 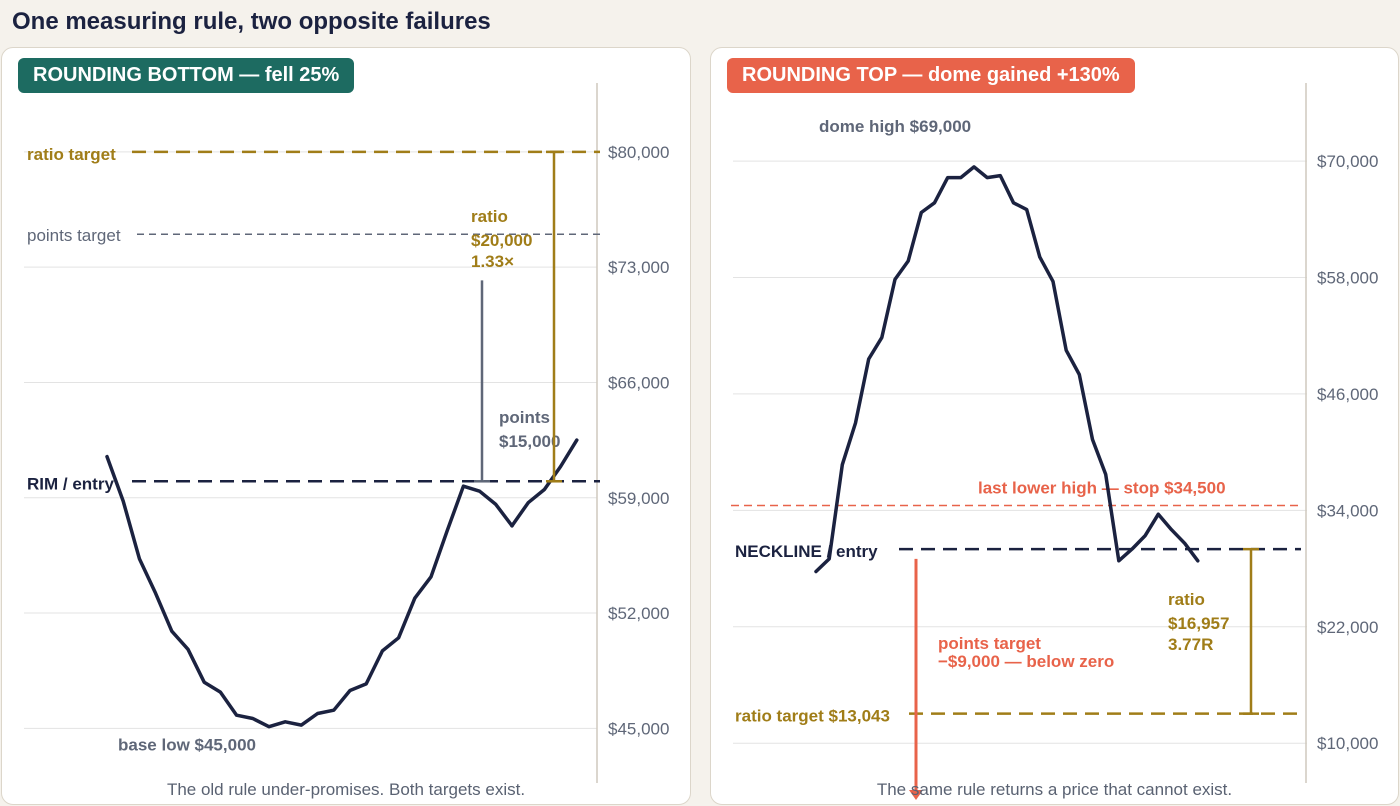 I want to click on y-tick-label: $52,000, so click(x=638, y=613).